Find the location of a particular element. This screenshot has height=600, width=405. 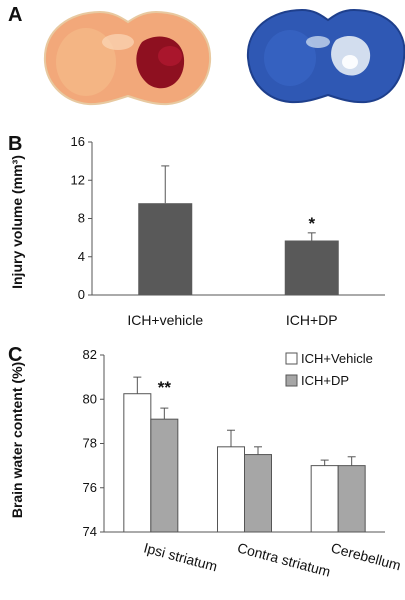

ttc-lesion-core is located at coordinates (170, 56).